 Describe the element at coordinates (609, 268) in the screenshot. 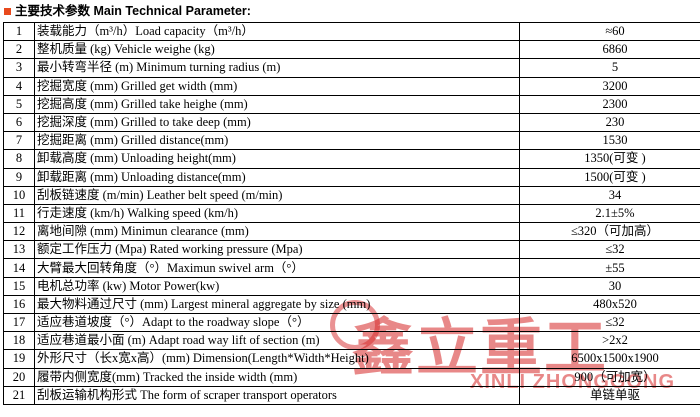

I see `row-value: ±55` at that location.